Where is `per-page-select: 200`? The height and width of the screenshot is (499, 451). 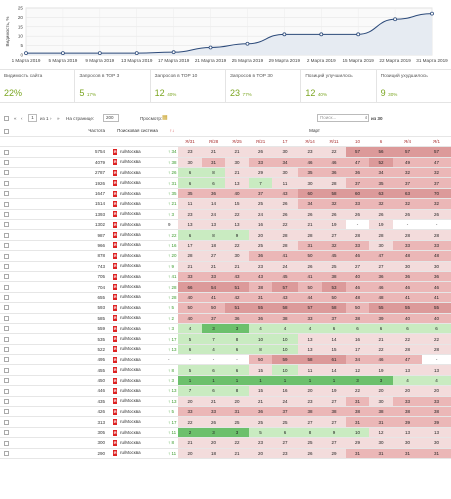 per-page-select: 200 is located at coordinates (111, 118).